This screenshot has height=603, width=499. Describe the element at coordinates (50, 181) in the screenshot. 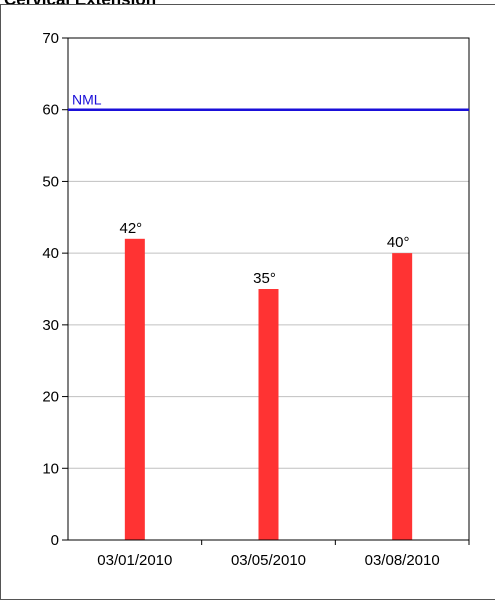

I see `y-tick-label: 50` at that location.